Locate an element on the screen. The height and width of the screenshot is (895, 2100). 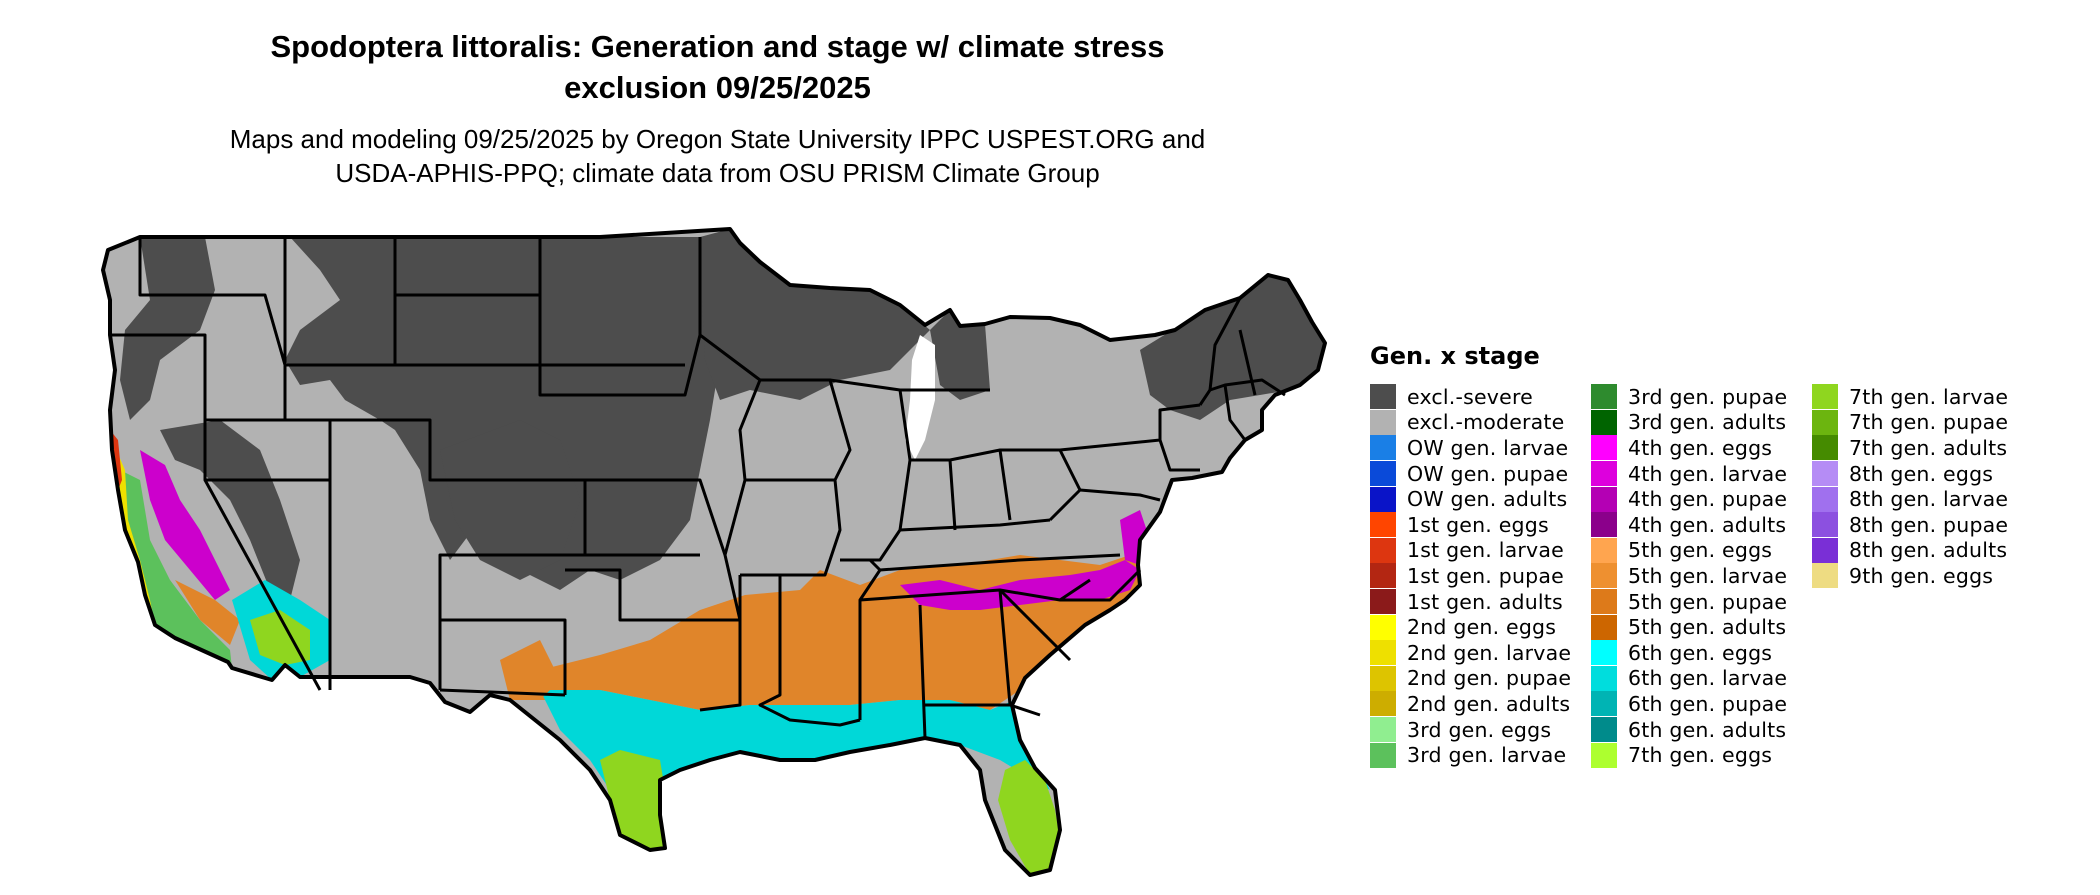
legend-item: 3rd gen. adults is located at coordinates (1701, 422).